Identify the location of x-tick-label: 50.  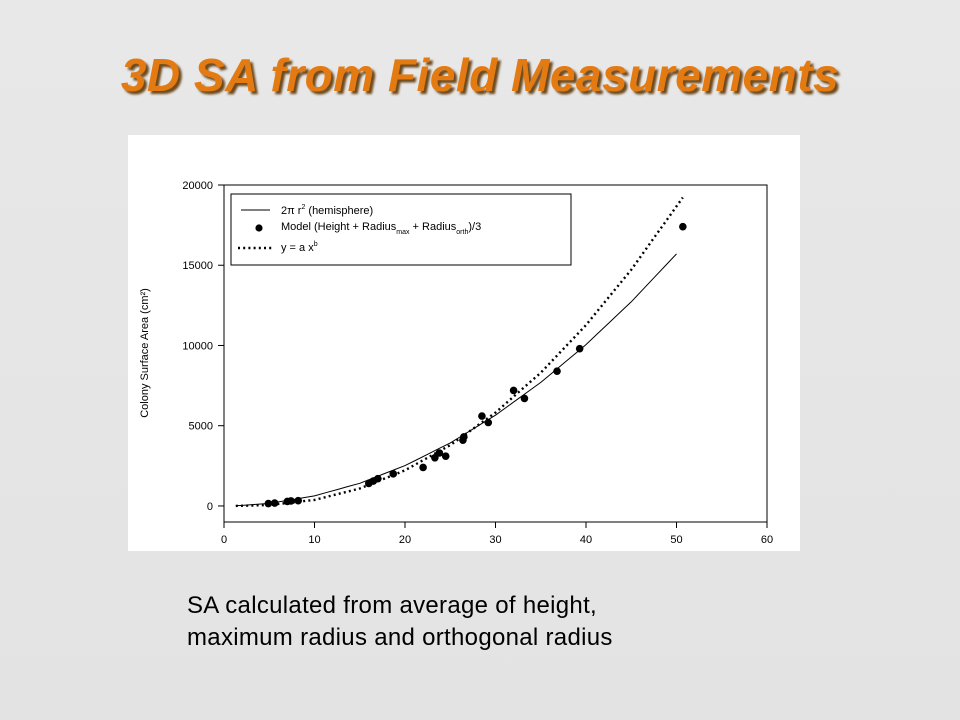
(676, 540).